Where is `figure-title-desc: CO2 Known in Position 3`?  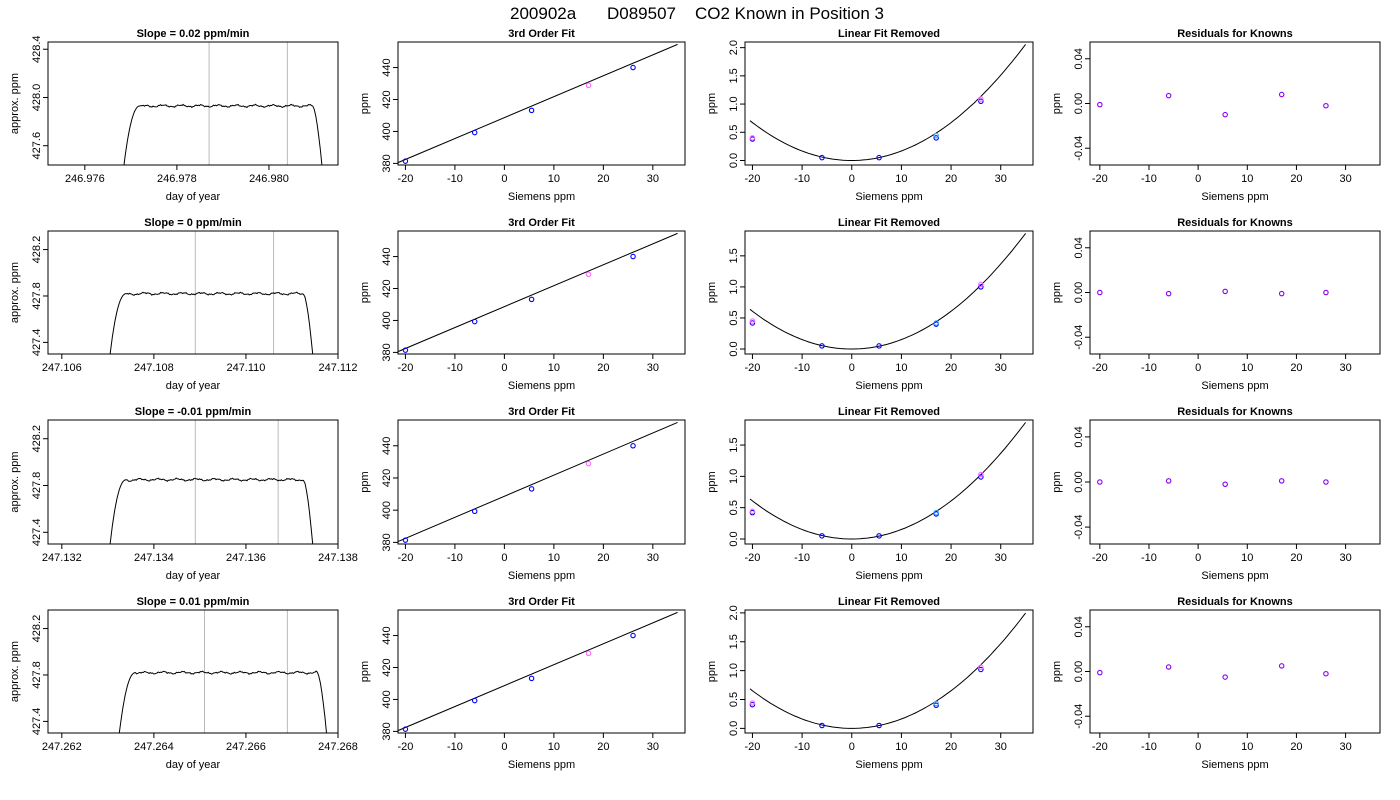 figure-title-desc: CO2 Known in Position 3 is located at coordinates (789, 13).